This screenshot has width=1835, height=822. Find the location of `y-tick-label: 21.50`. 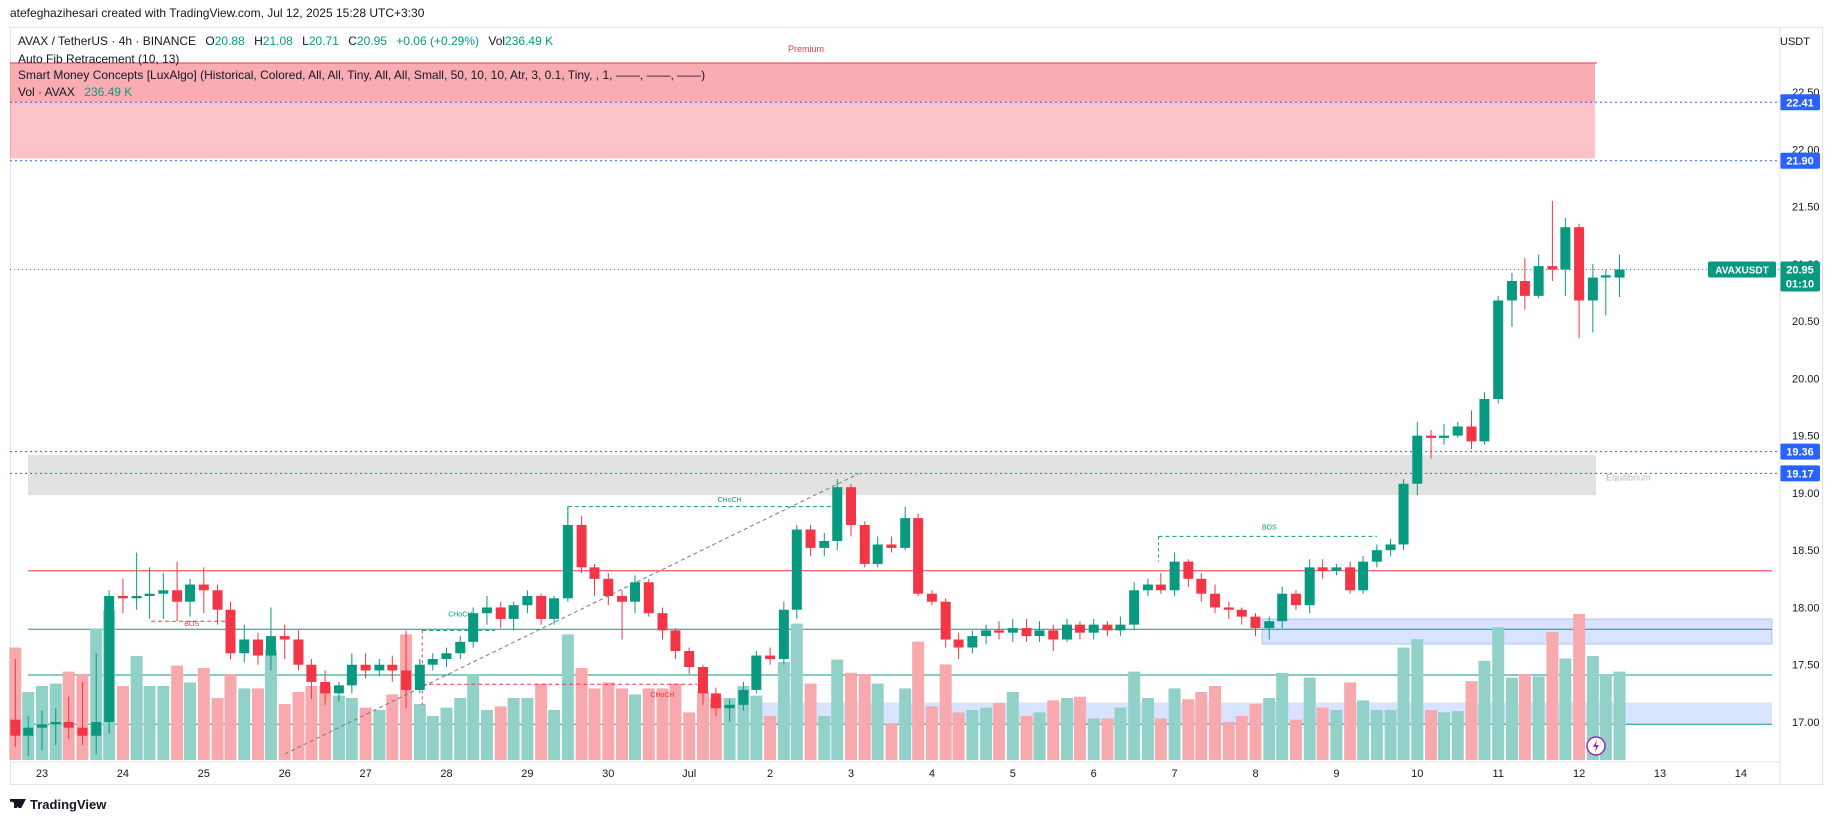

y-tick-label: 21.50 is located at coordinates (1806, 208).